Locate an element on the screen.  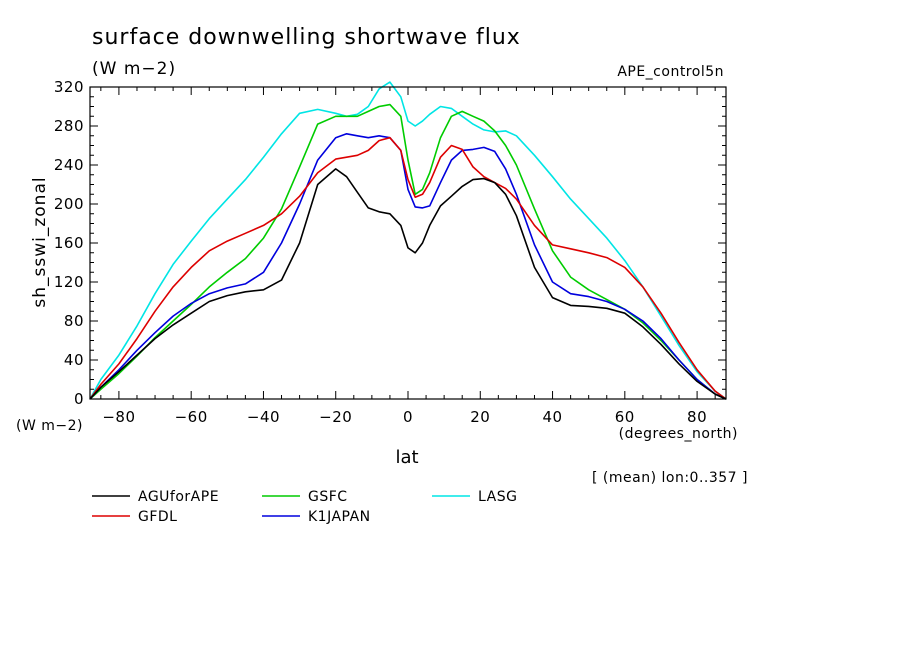
x-tick-label: −80 is located at coordinates (118, 417).